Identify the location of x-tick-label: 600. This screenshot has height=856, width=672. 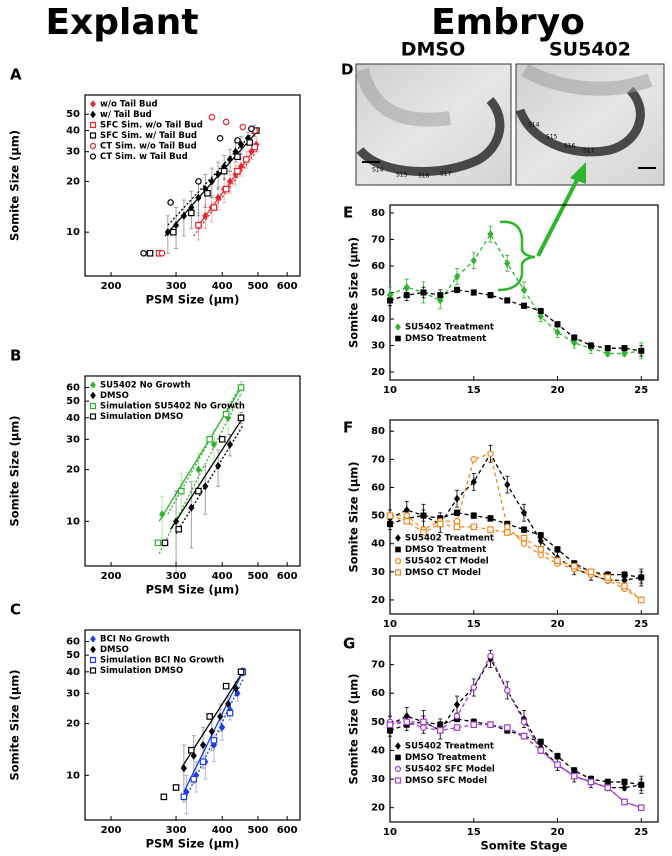
(287, 830).